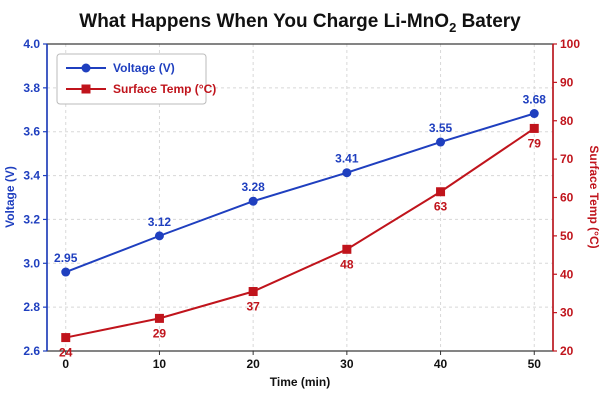 This screenshot has height=400, width=600. I want to click on x-tick-label: 0, so click(65, 364).